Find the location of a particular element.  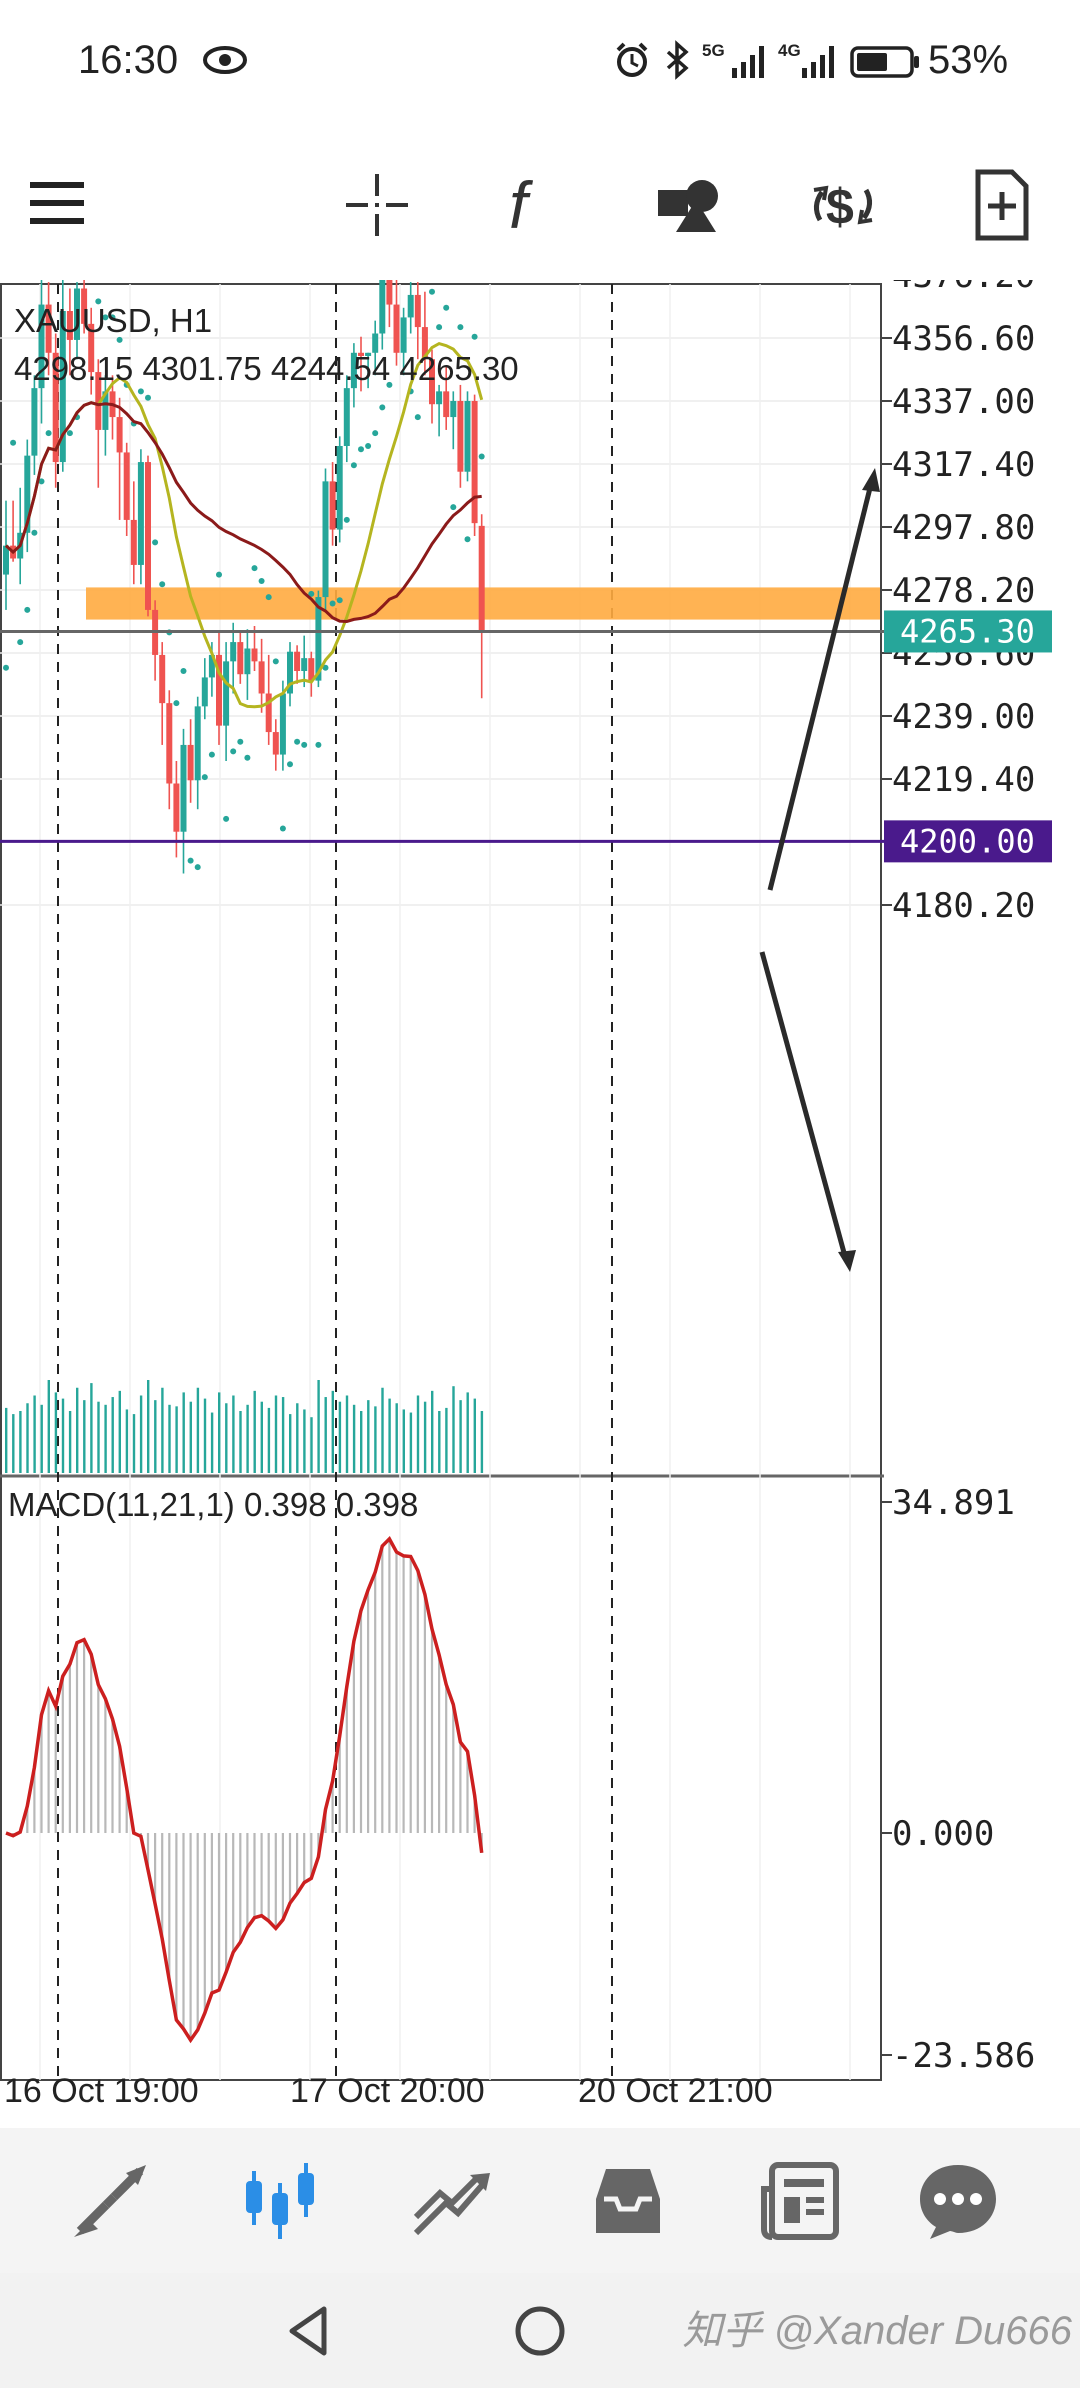

quotes-icon is located at coordinates (110, 2200).